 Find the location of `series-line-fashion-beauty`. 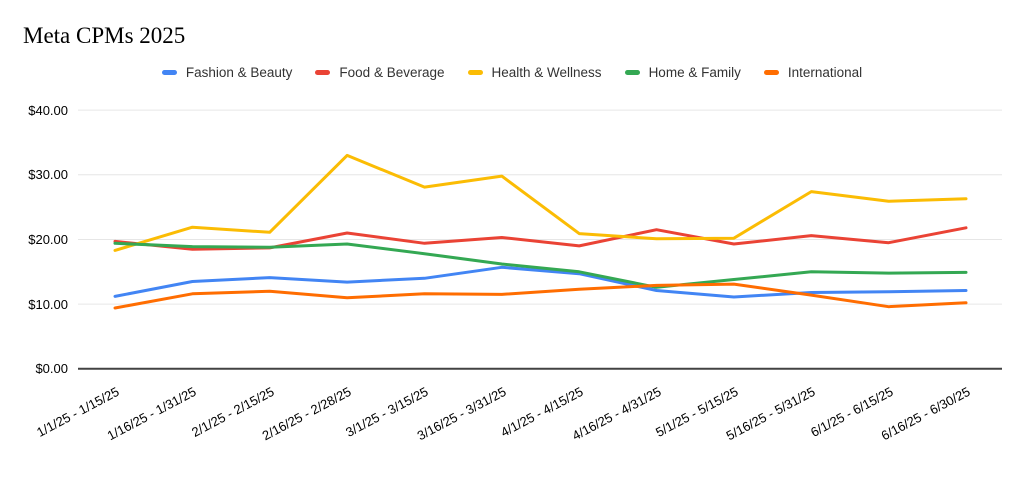

series-line-fashion-beauty is located at coordinates (540, 282).